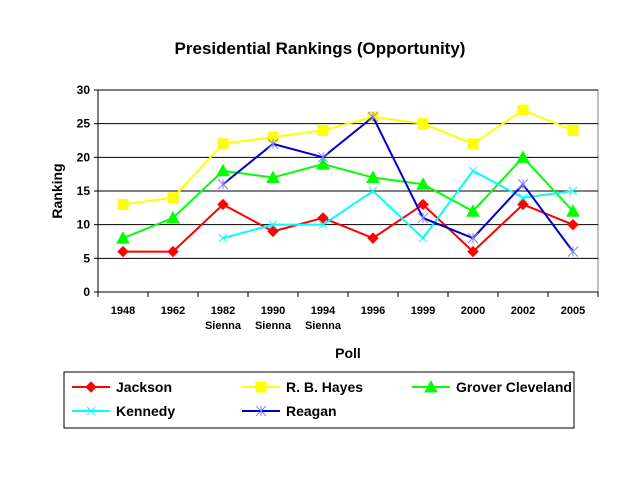 This screenshot has width=640, height=485. What do you see at coordinates (173, 311) in the screenshot?
I see `x-tick-label: 1962` at bounding box center [173, 311].